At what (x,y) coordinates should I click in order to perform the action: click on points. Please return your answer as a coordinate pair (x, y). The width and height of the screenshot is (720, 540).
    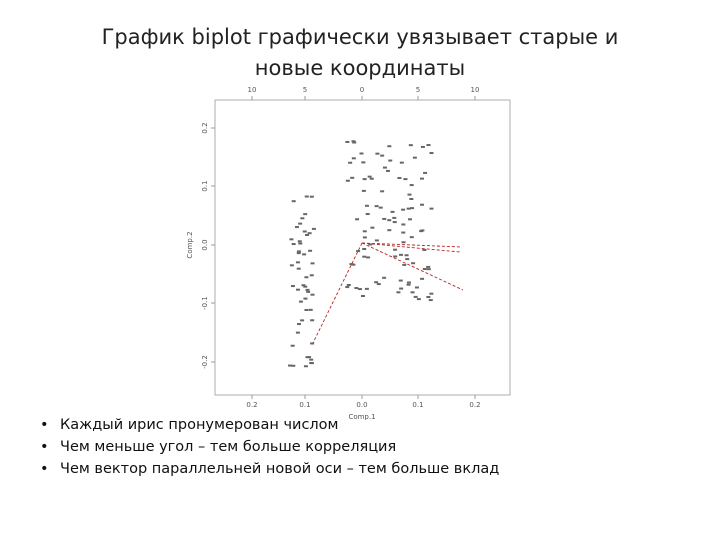
    Looking at the image, I should click on (361, 254).